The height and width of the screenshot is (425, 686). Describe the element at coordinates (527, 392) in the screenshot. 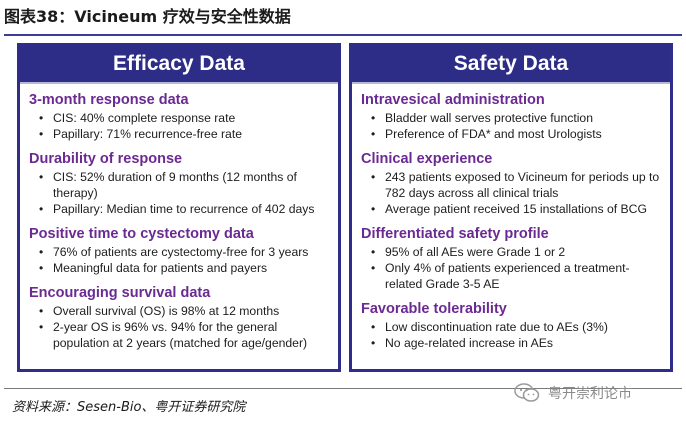

I see `wechat-icon` at that location.